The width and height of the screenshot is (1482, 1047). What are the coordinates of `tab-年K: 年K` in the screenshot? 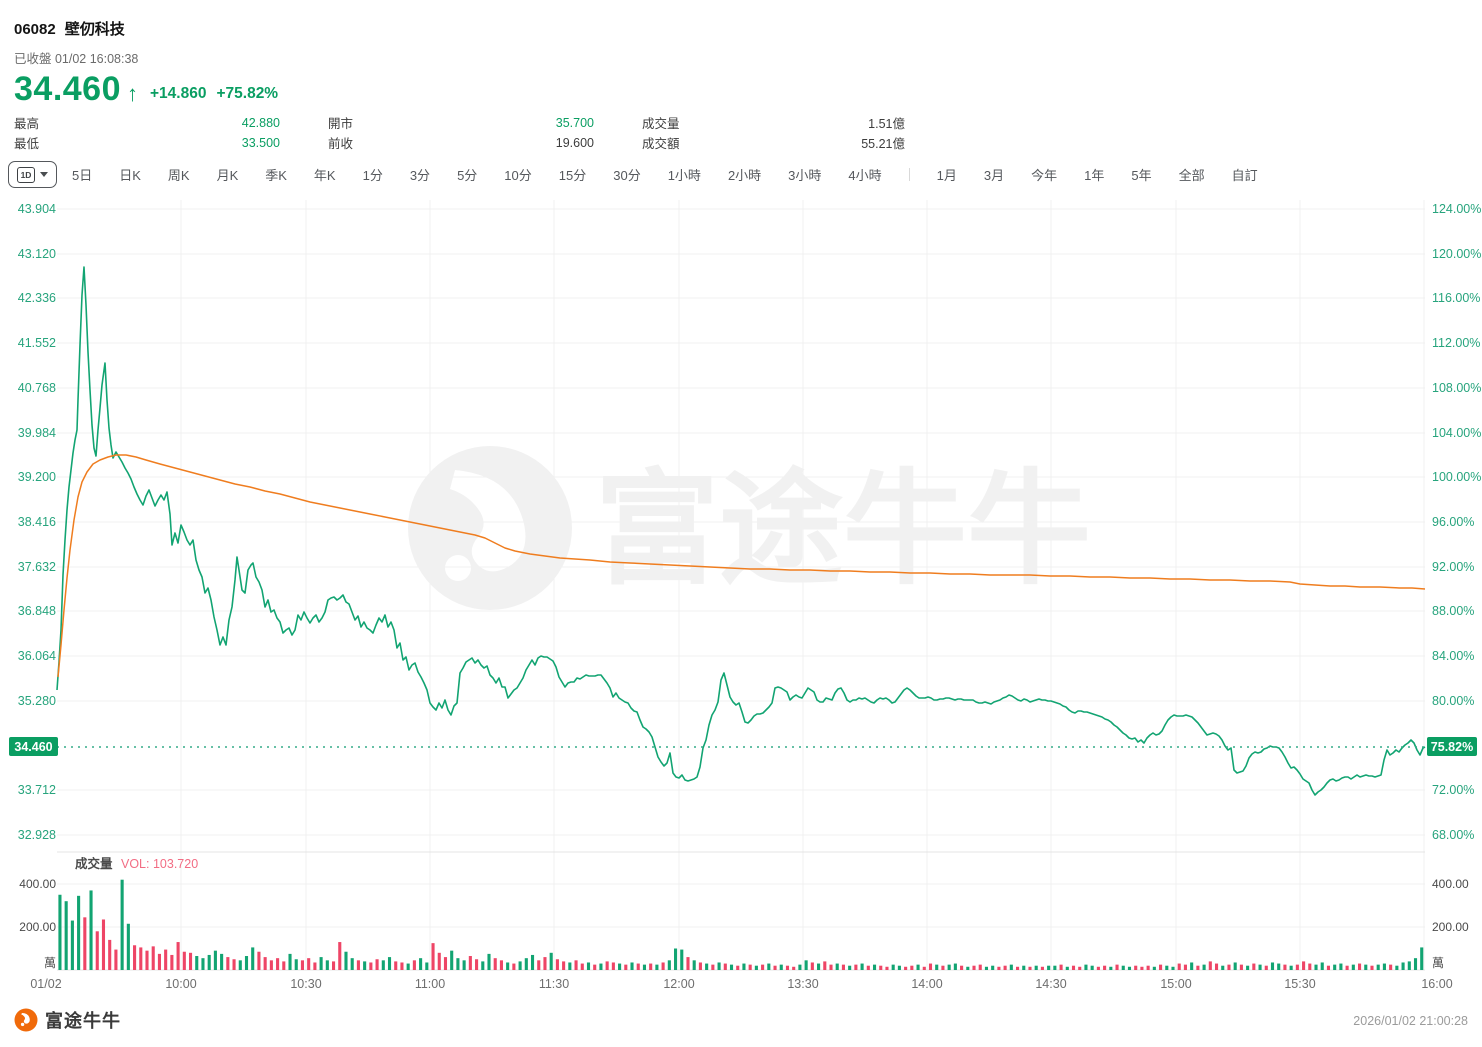 It's located at (324, 175).